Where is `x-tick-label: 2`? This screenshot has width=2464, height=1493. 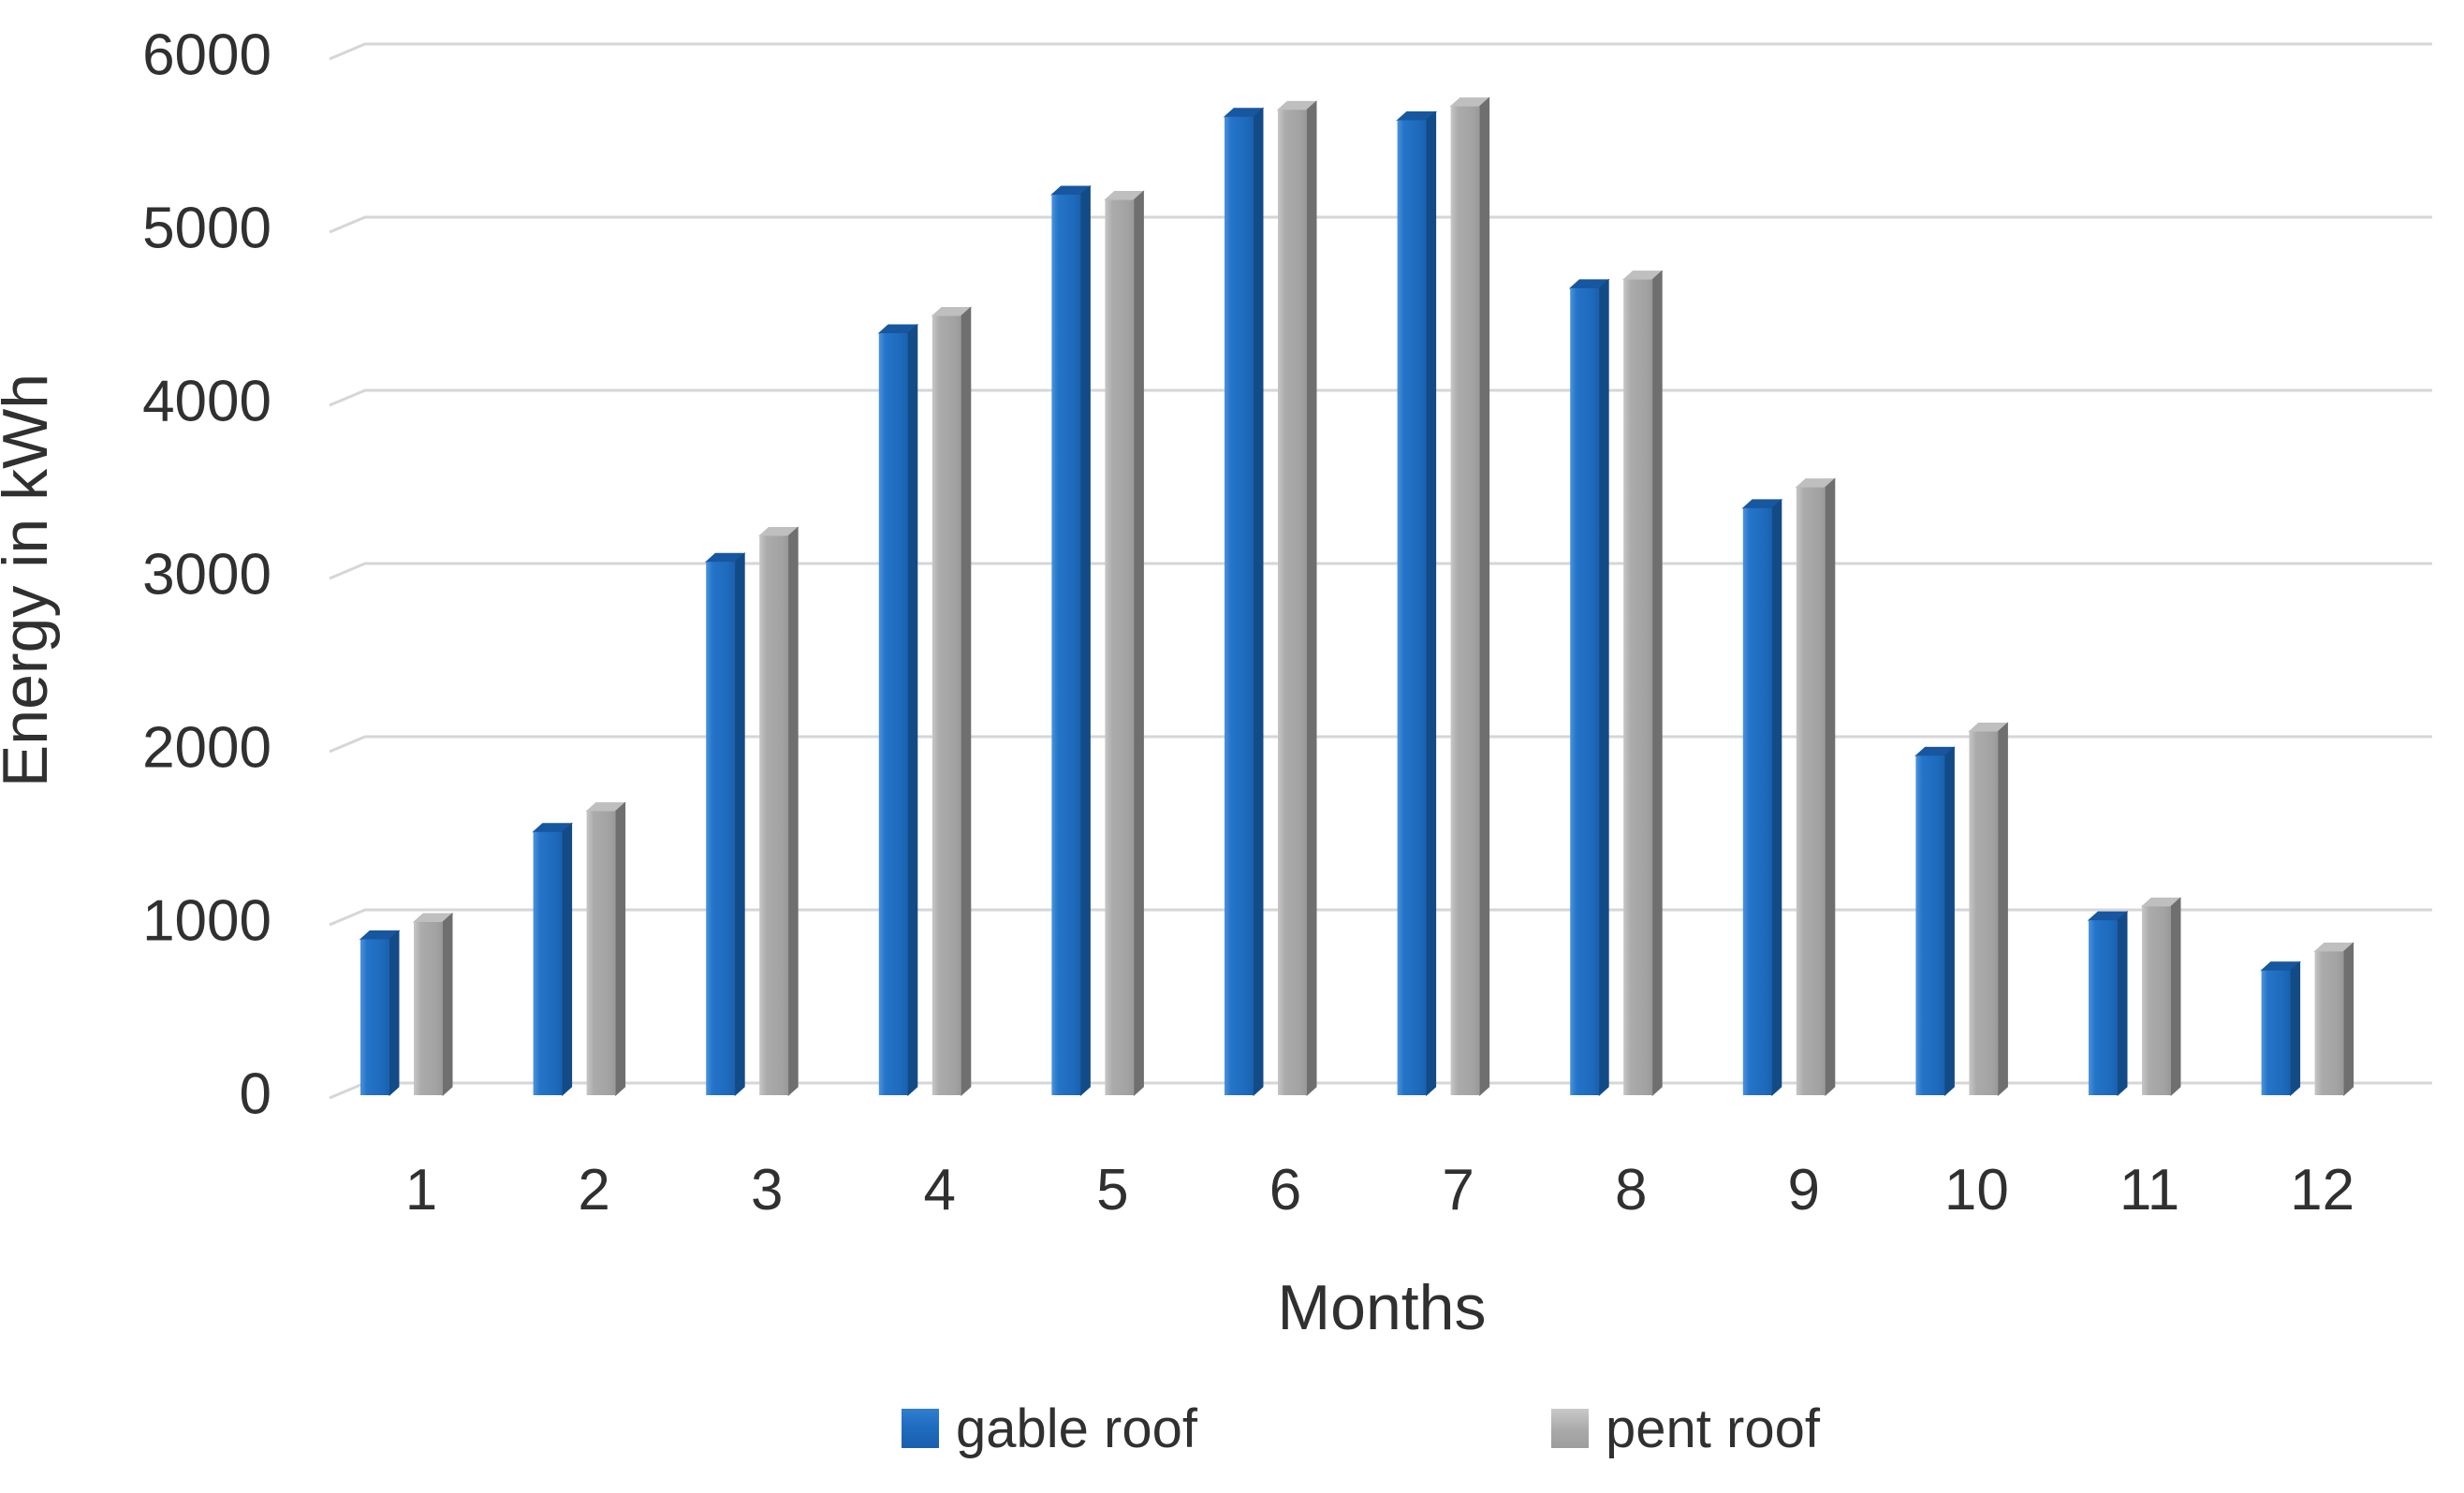
x-tick-label: 2 is located at coordinates (593, 1190).